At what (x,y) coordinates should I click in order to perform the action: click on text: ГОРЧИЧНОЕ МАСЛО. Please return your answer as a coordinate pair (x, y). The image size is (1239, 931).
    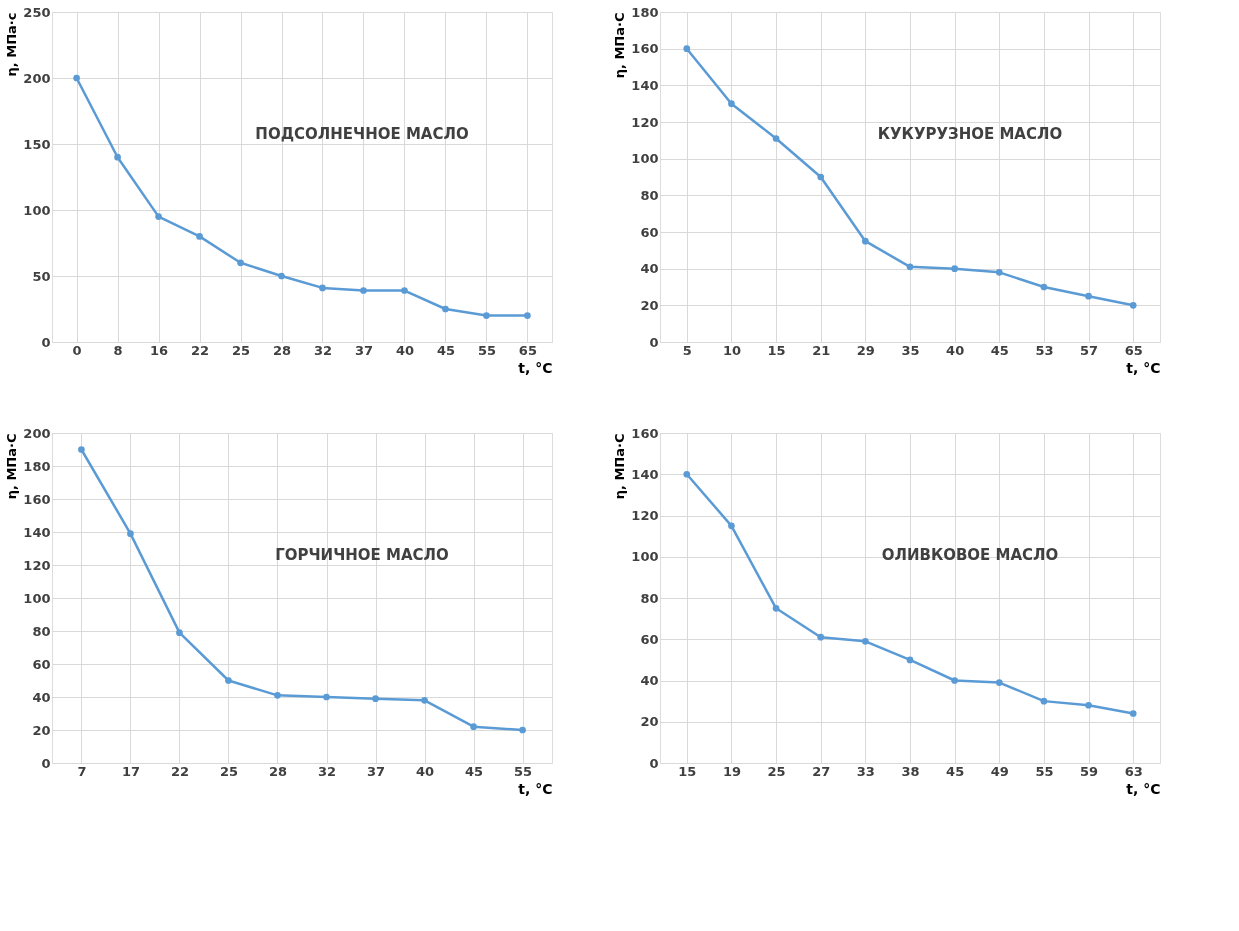
    Looking at the image, I should click on (362, 555).